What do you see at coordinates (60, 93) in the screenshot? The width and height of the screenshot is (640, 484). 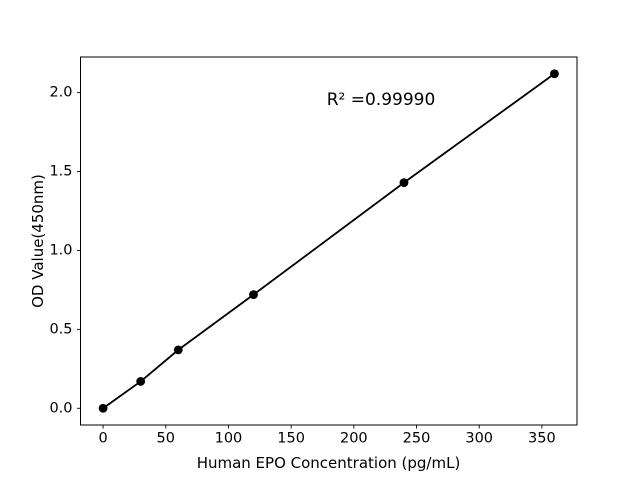 I see `y-tick-label: 2.0` at bounding box center [60, 93].